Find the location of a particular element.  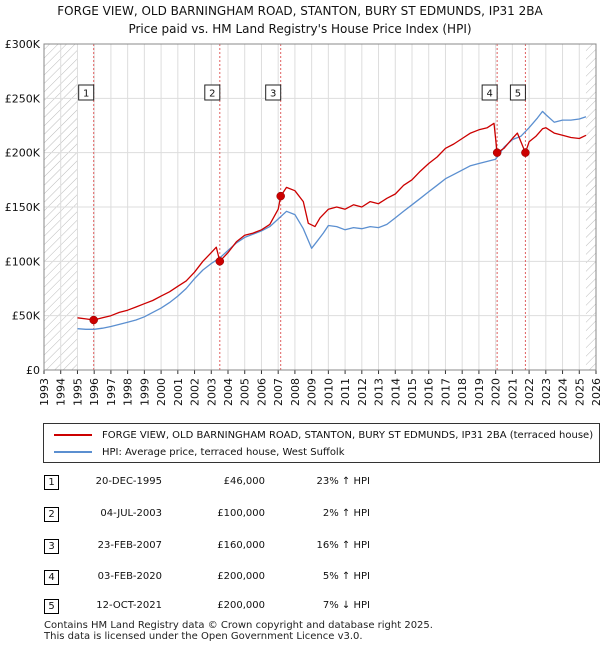

x-tick-label: 2004 is located at coordinates (228, 392).